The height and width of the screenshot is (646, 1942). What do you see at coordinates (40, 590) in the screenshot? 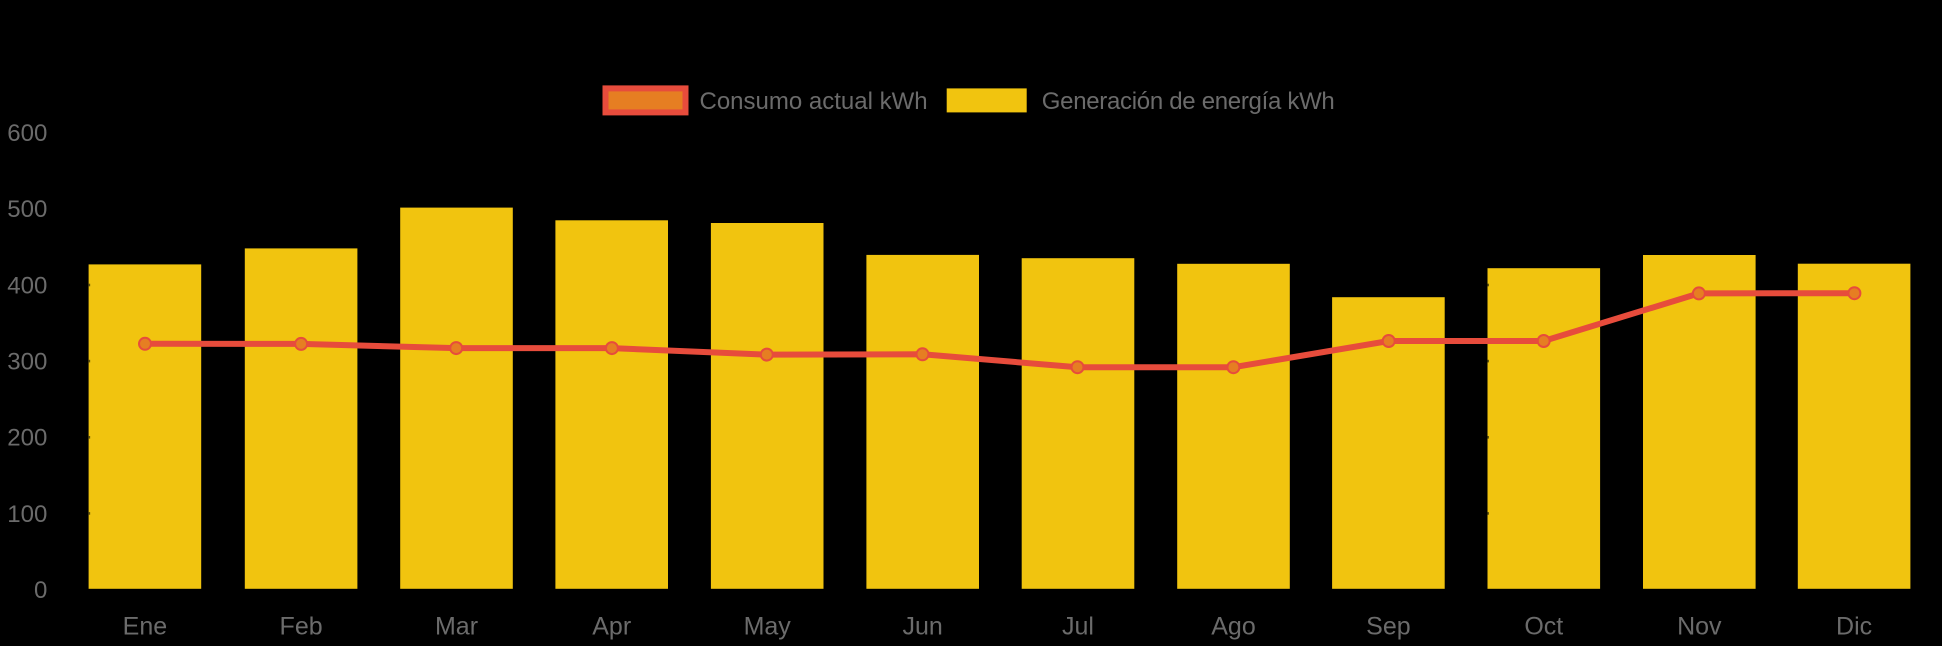
I see `svg-text: 0` at bounding box center [40, 590].